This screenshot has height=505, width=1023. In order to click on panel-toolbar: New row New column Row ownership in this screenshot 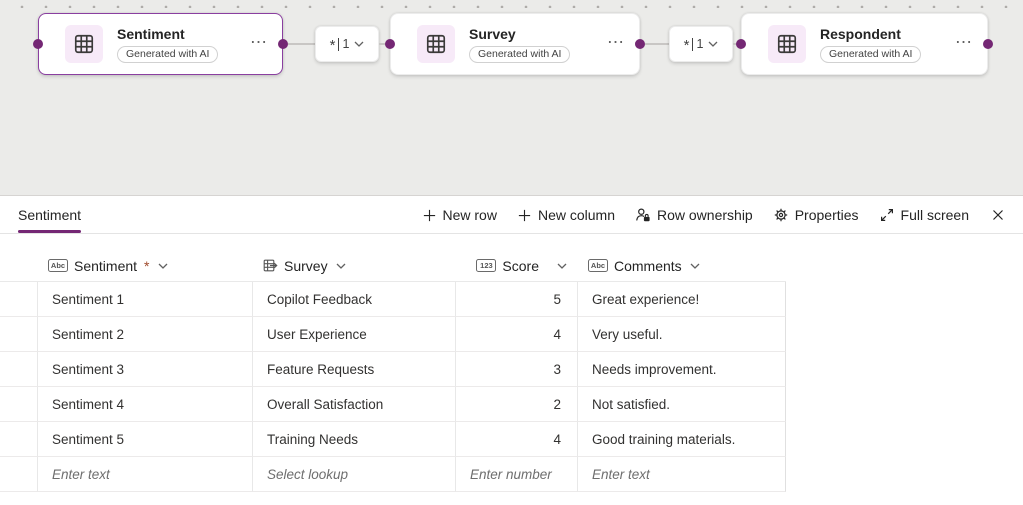, I will do `click(717, 215)`.